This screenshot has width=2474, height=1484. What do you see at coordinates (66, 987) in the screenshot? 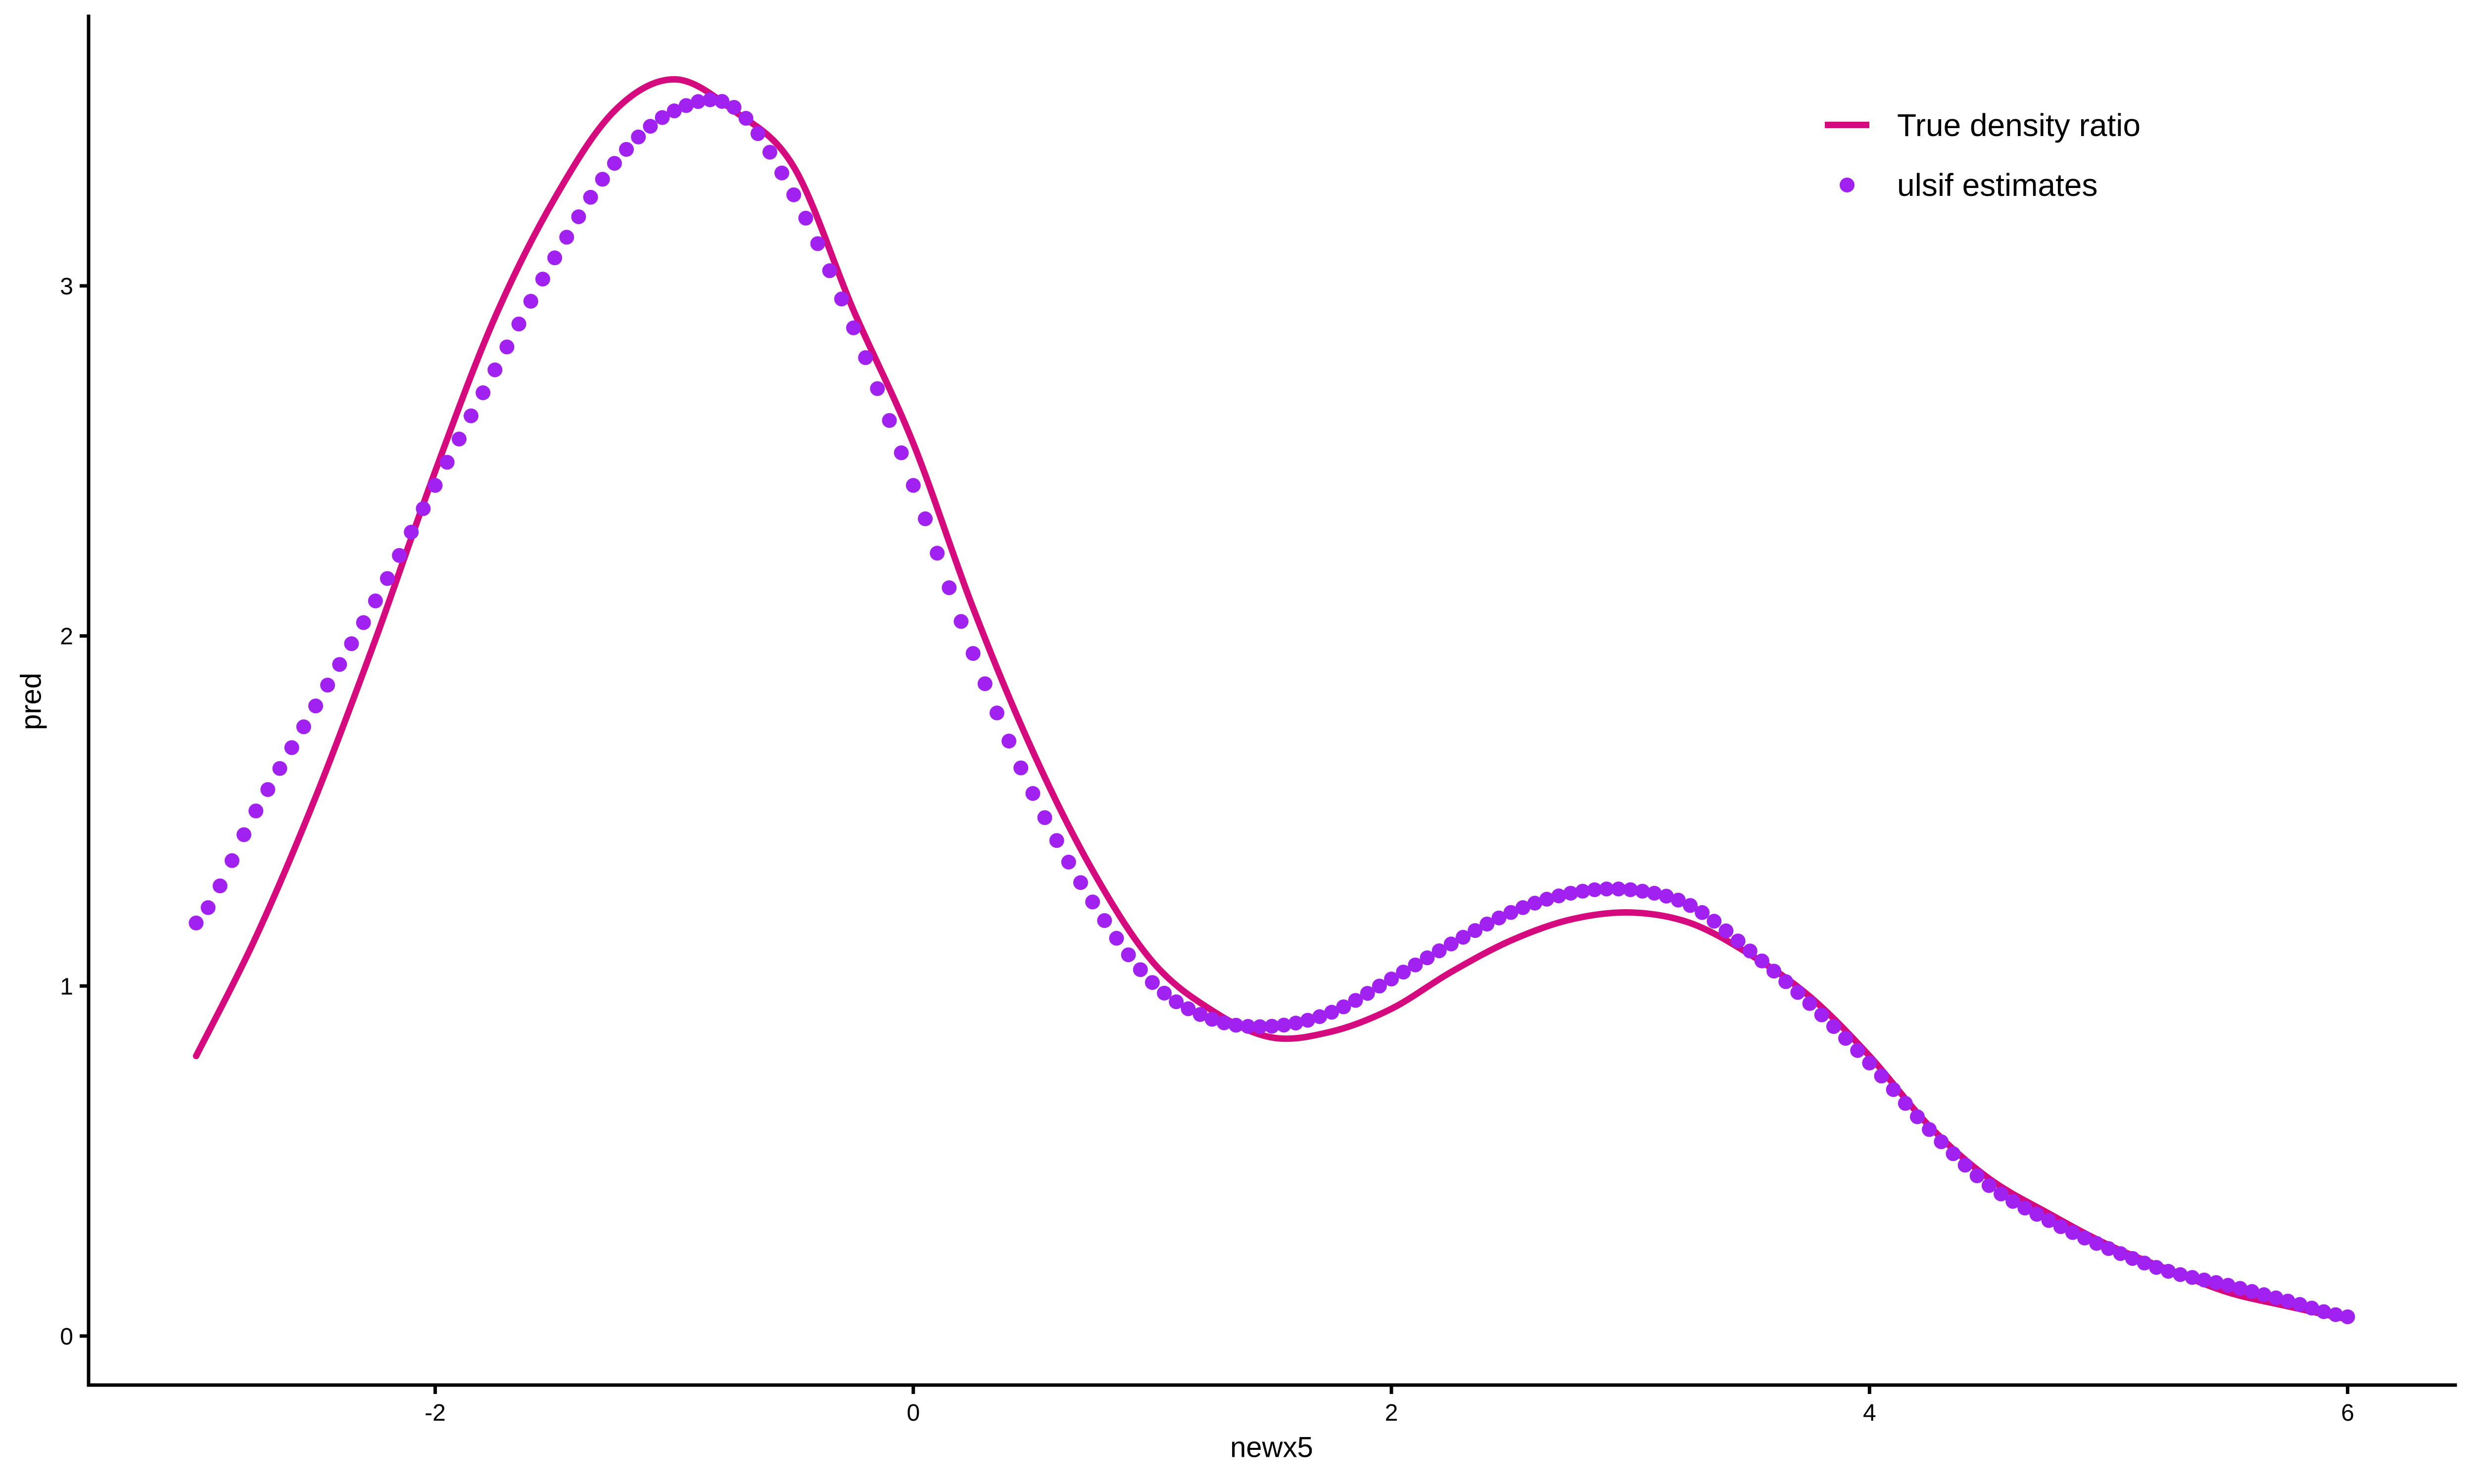
I see `y-tick-label: 1` at bounding box center [66, 987].